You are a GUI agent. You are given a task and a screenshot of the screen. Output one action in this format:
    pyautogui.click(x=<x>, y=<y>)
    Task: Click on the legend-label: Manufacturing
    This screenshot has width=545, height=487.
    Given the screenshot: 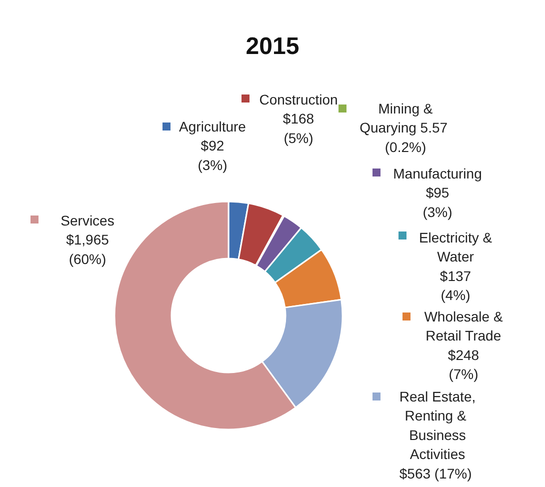 What is the action you would take?
    pyautogui.click(x=437, y=174)
    